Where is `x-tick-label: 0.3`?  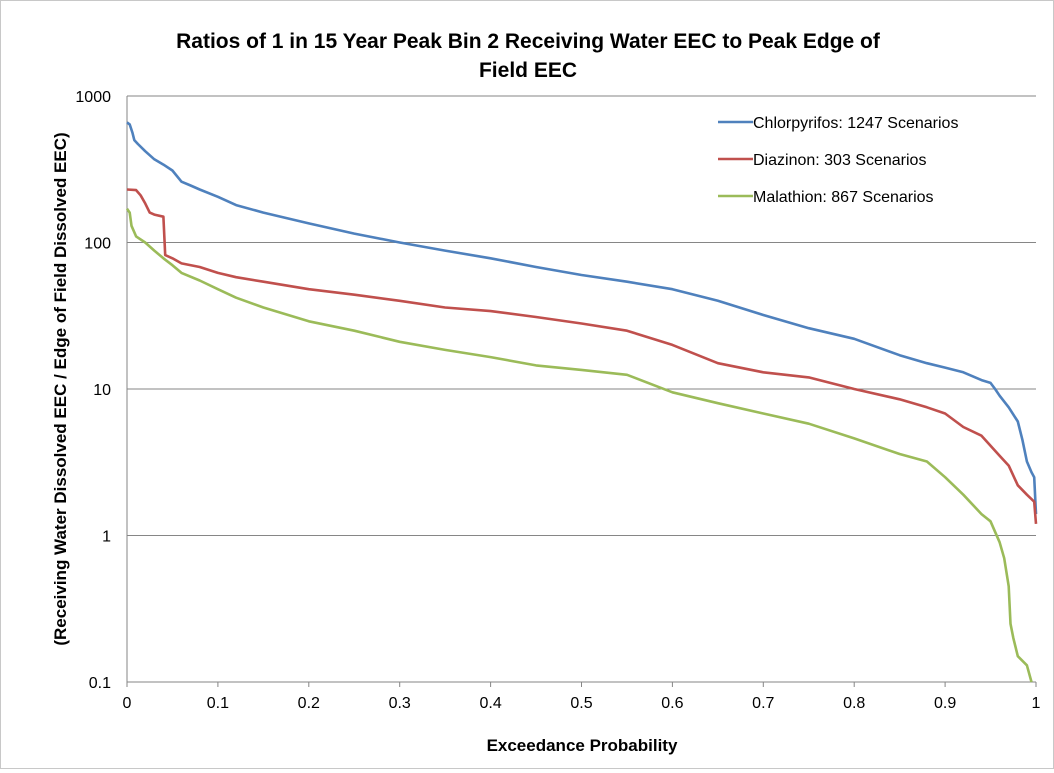
x-tick-label: 0.3 is located at coordinates (400, 703).